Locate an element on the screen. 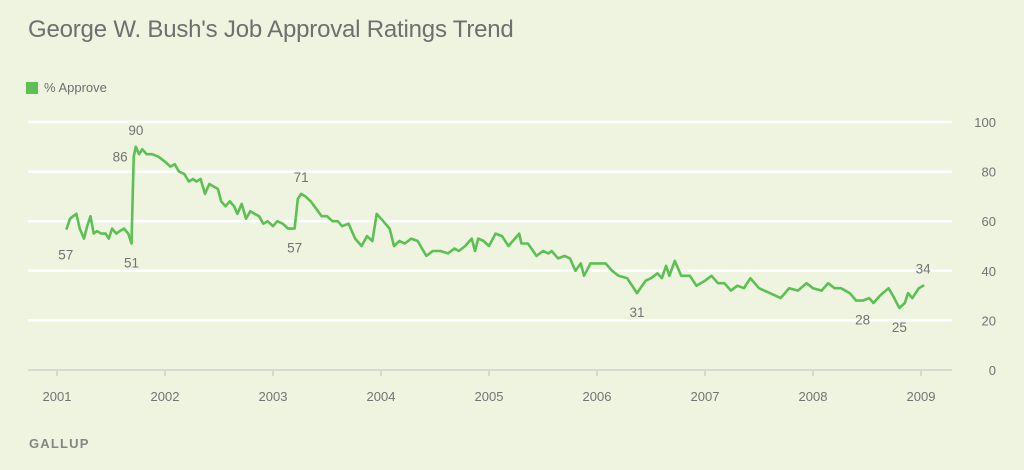 This screenshot has width=1024, height=470. data-label-34: 34 is located at coordinates (924, 269).